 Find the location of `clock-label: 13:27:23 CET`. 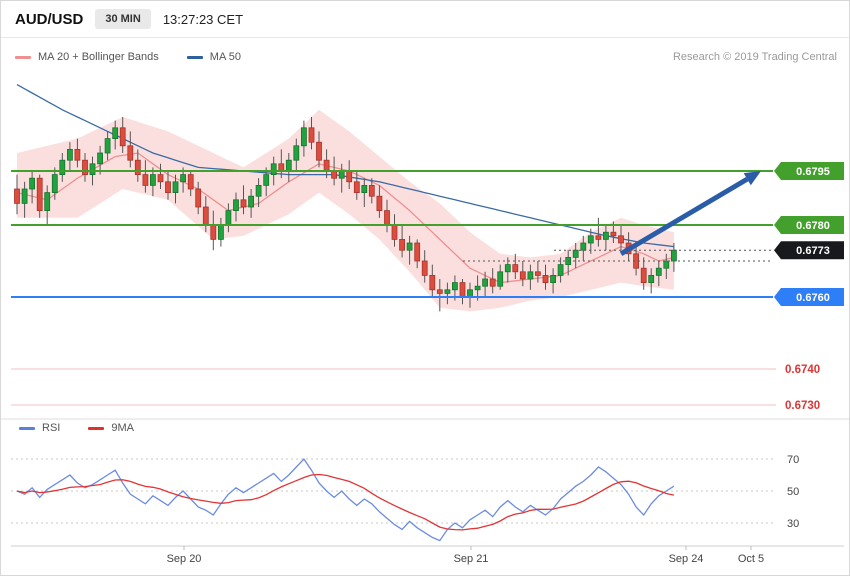

clock-label: 13:27:23 CET is located at coordinates (203, 19).